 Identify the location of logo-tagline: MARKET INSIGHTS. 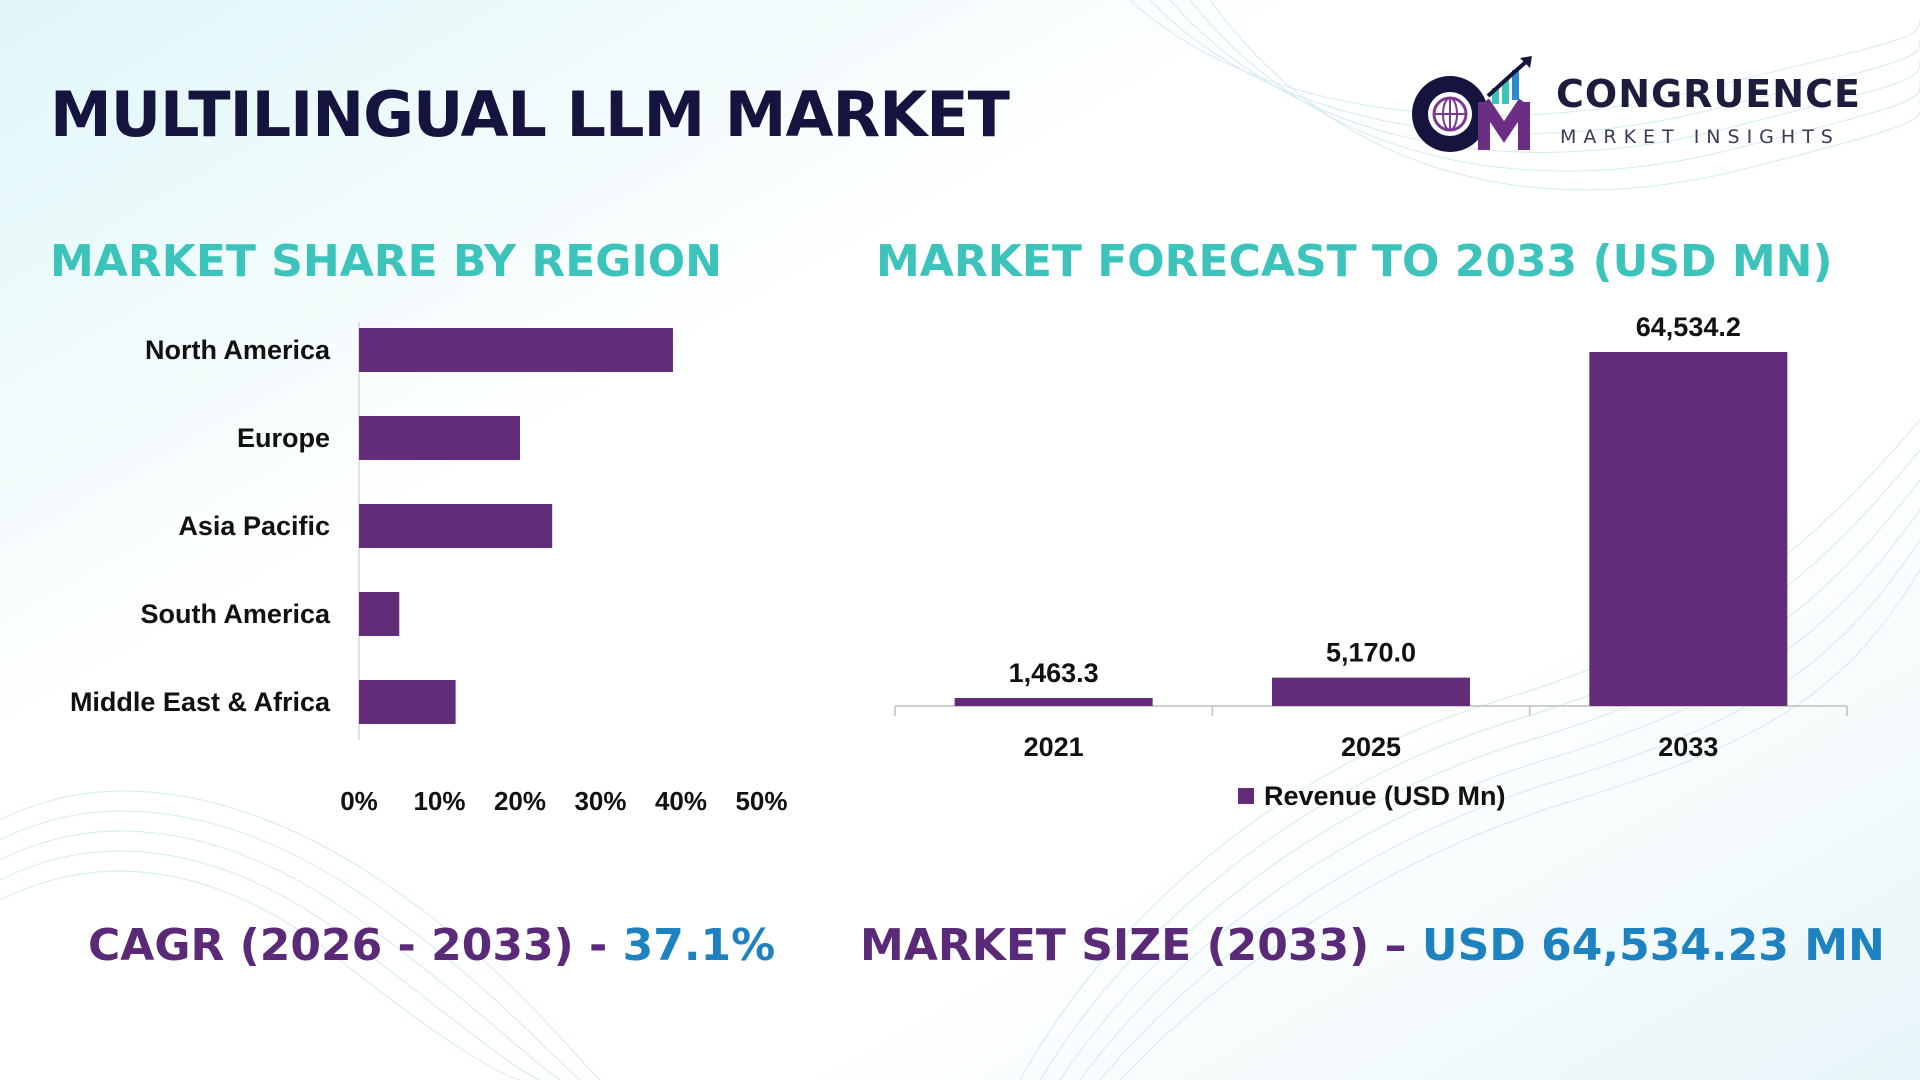
(1700, 137).